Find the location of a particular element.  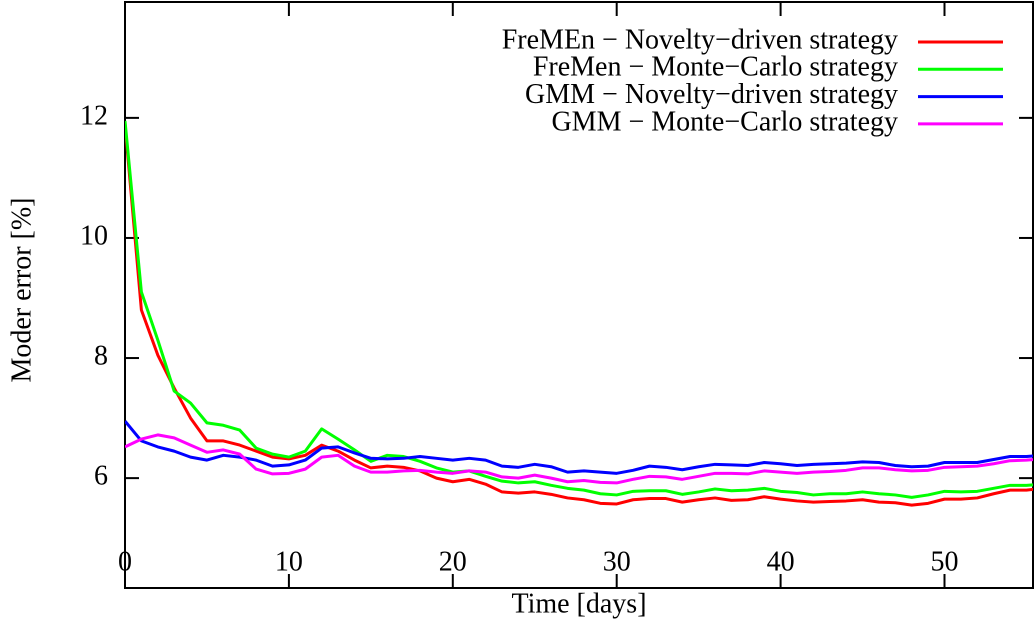

x-tick-label: 20 is located at coordinates (453, 561).